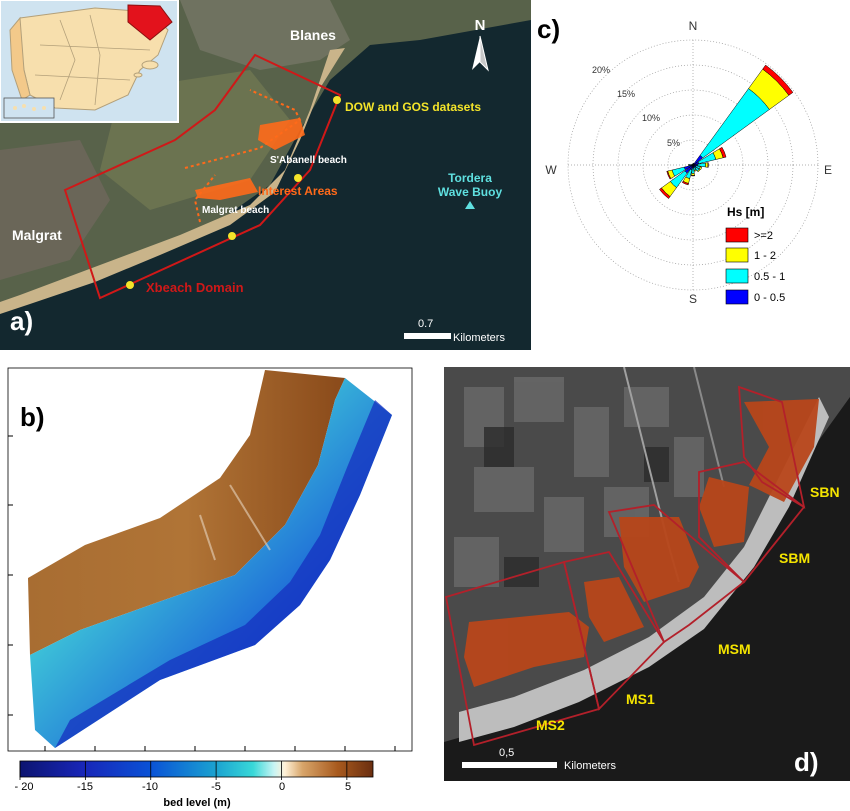  Describe the element at coordinates (479, 338) in the screenshot. I see `scale-unit-a: Kilometers` at that location.